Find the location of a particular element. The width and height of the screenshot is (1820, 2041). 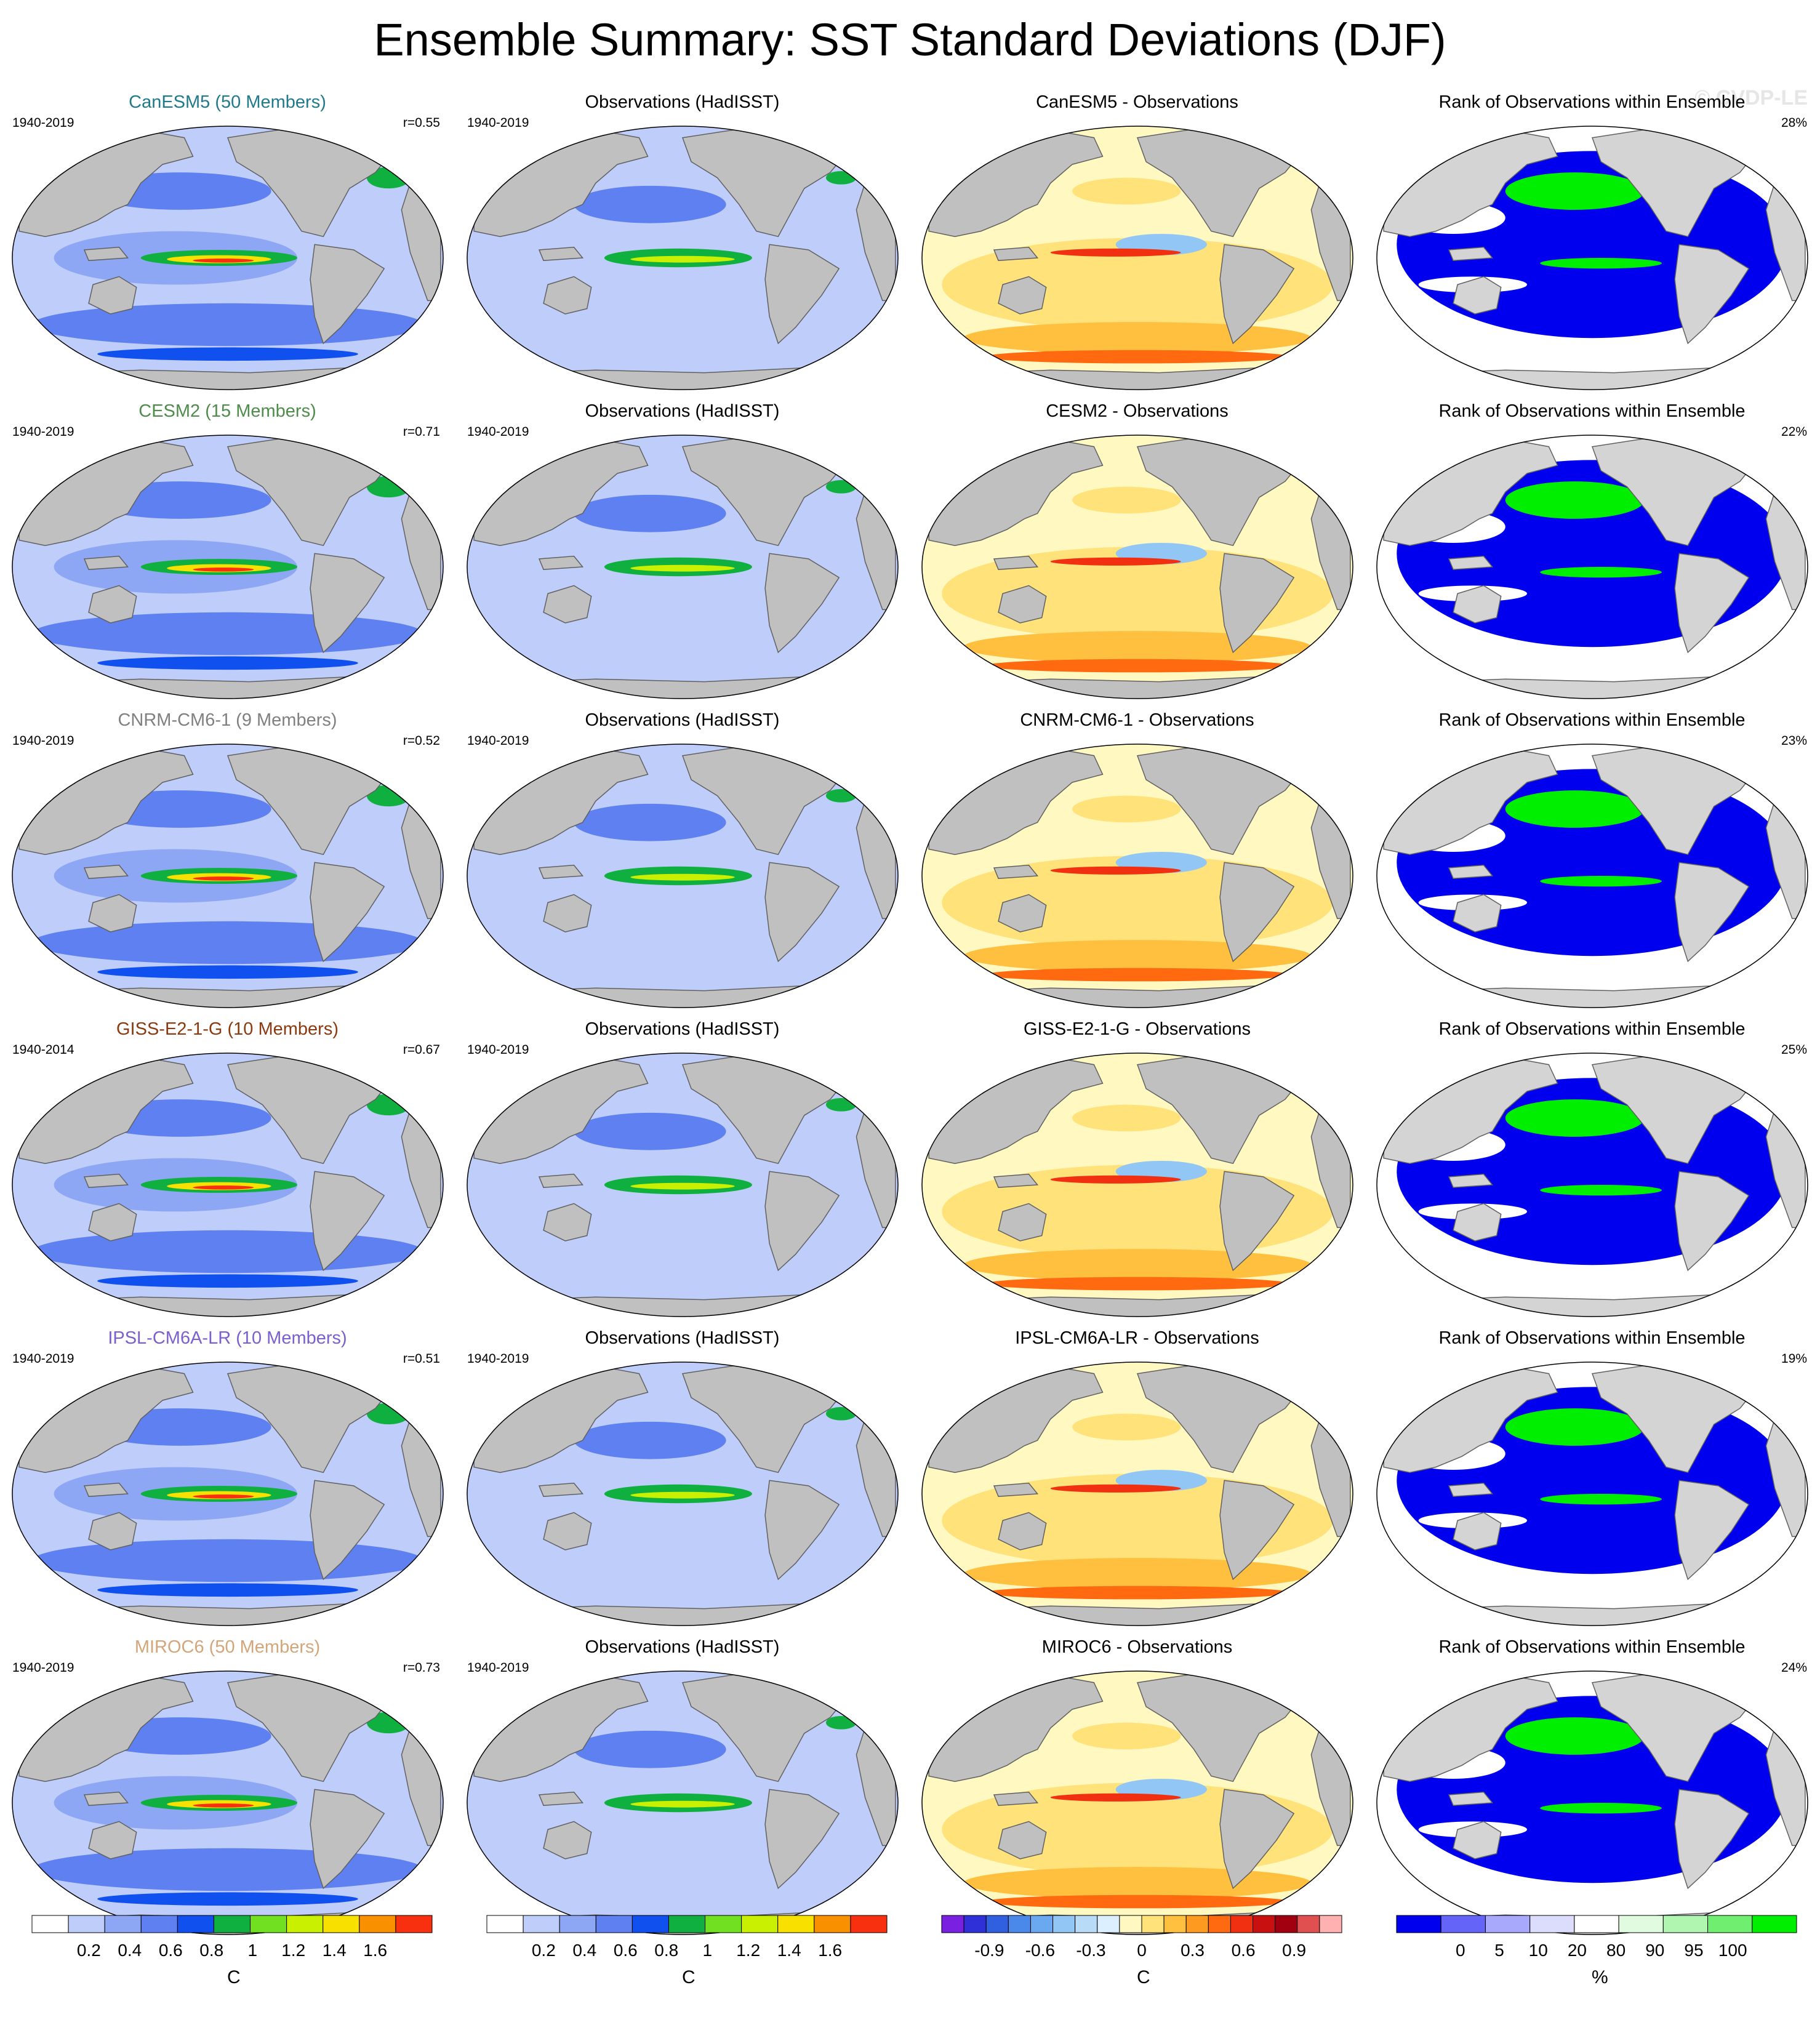

colorbar-tick-label: 0.4 is located at coordinates (584, 1951).